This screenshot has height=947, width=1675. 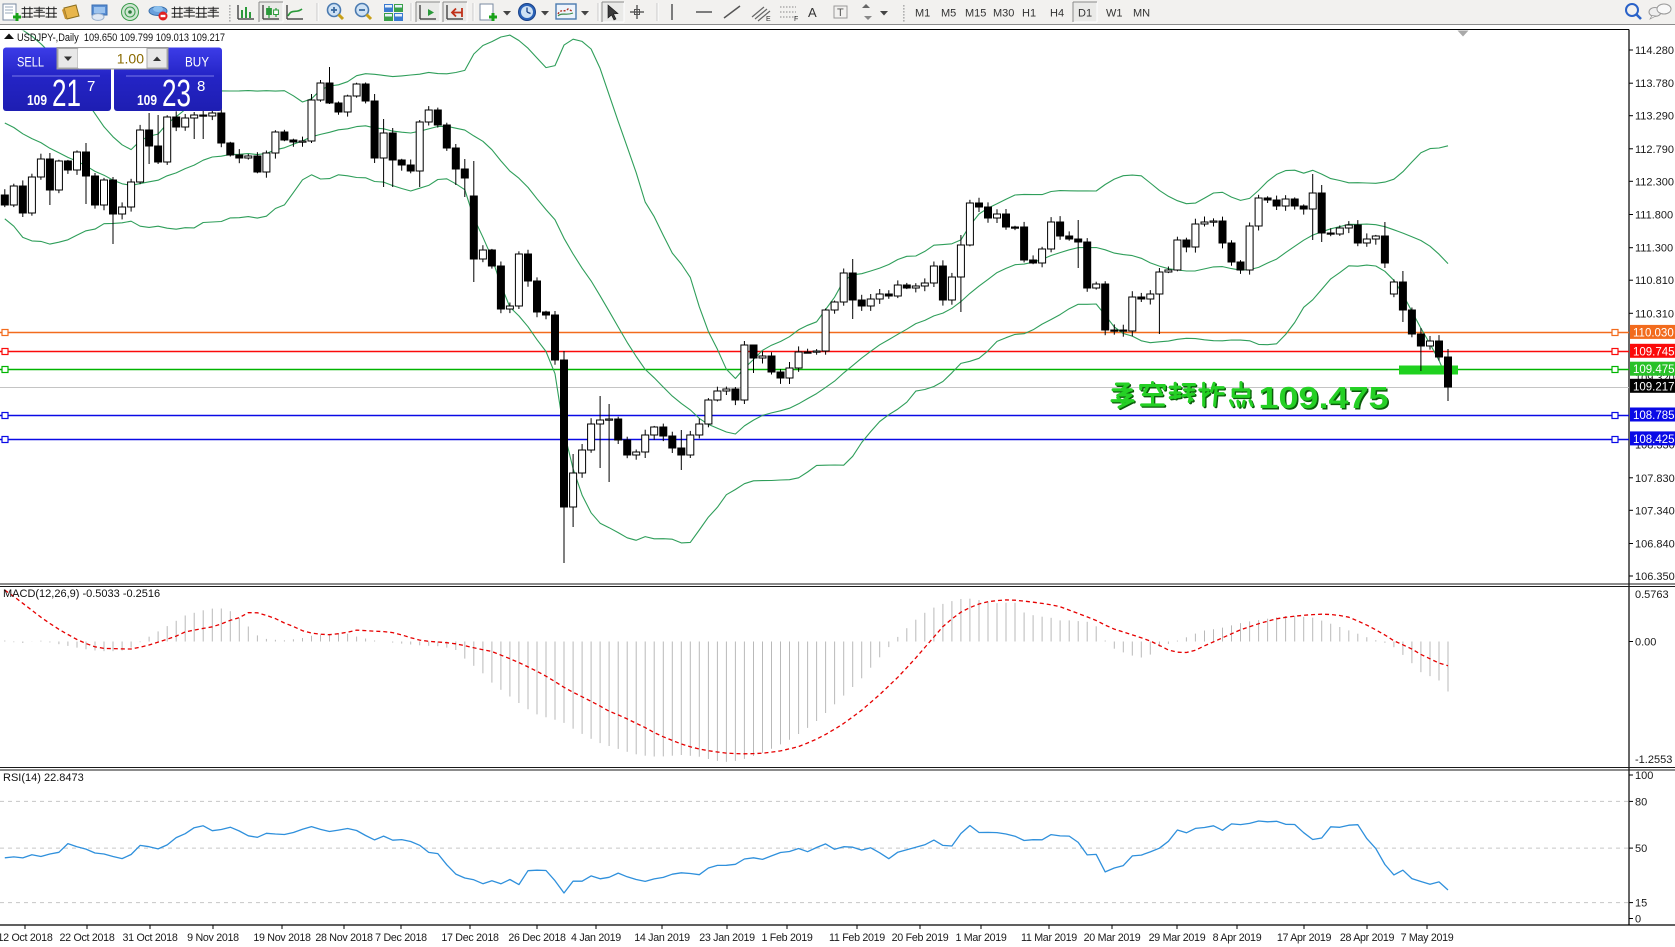 What do you see at coordinates (1003, 14) in the screenshot?
I see `svg-text: M30` at bounding box center [1003, 14].